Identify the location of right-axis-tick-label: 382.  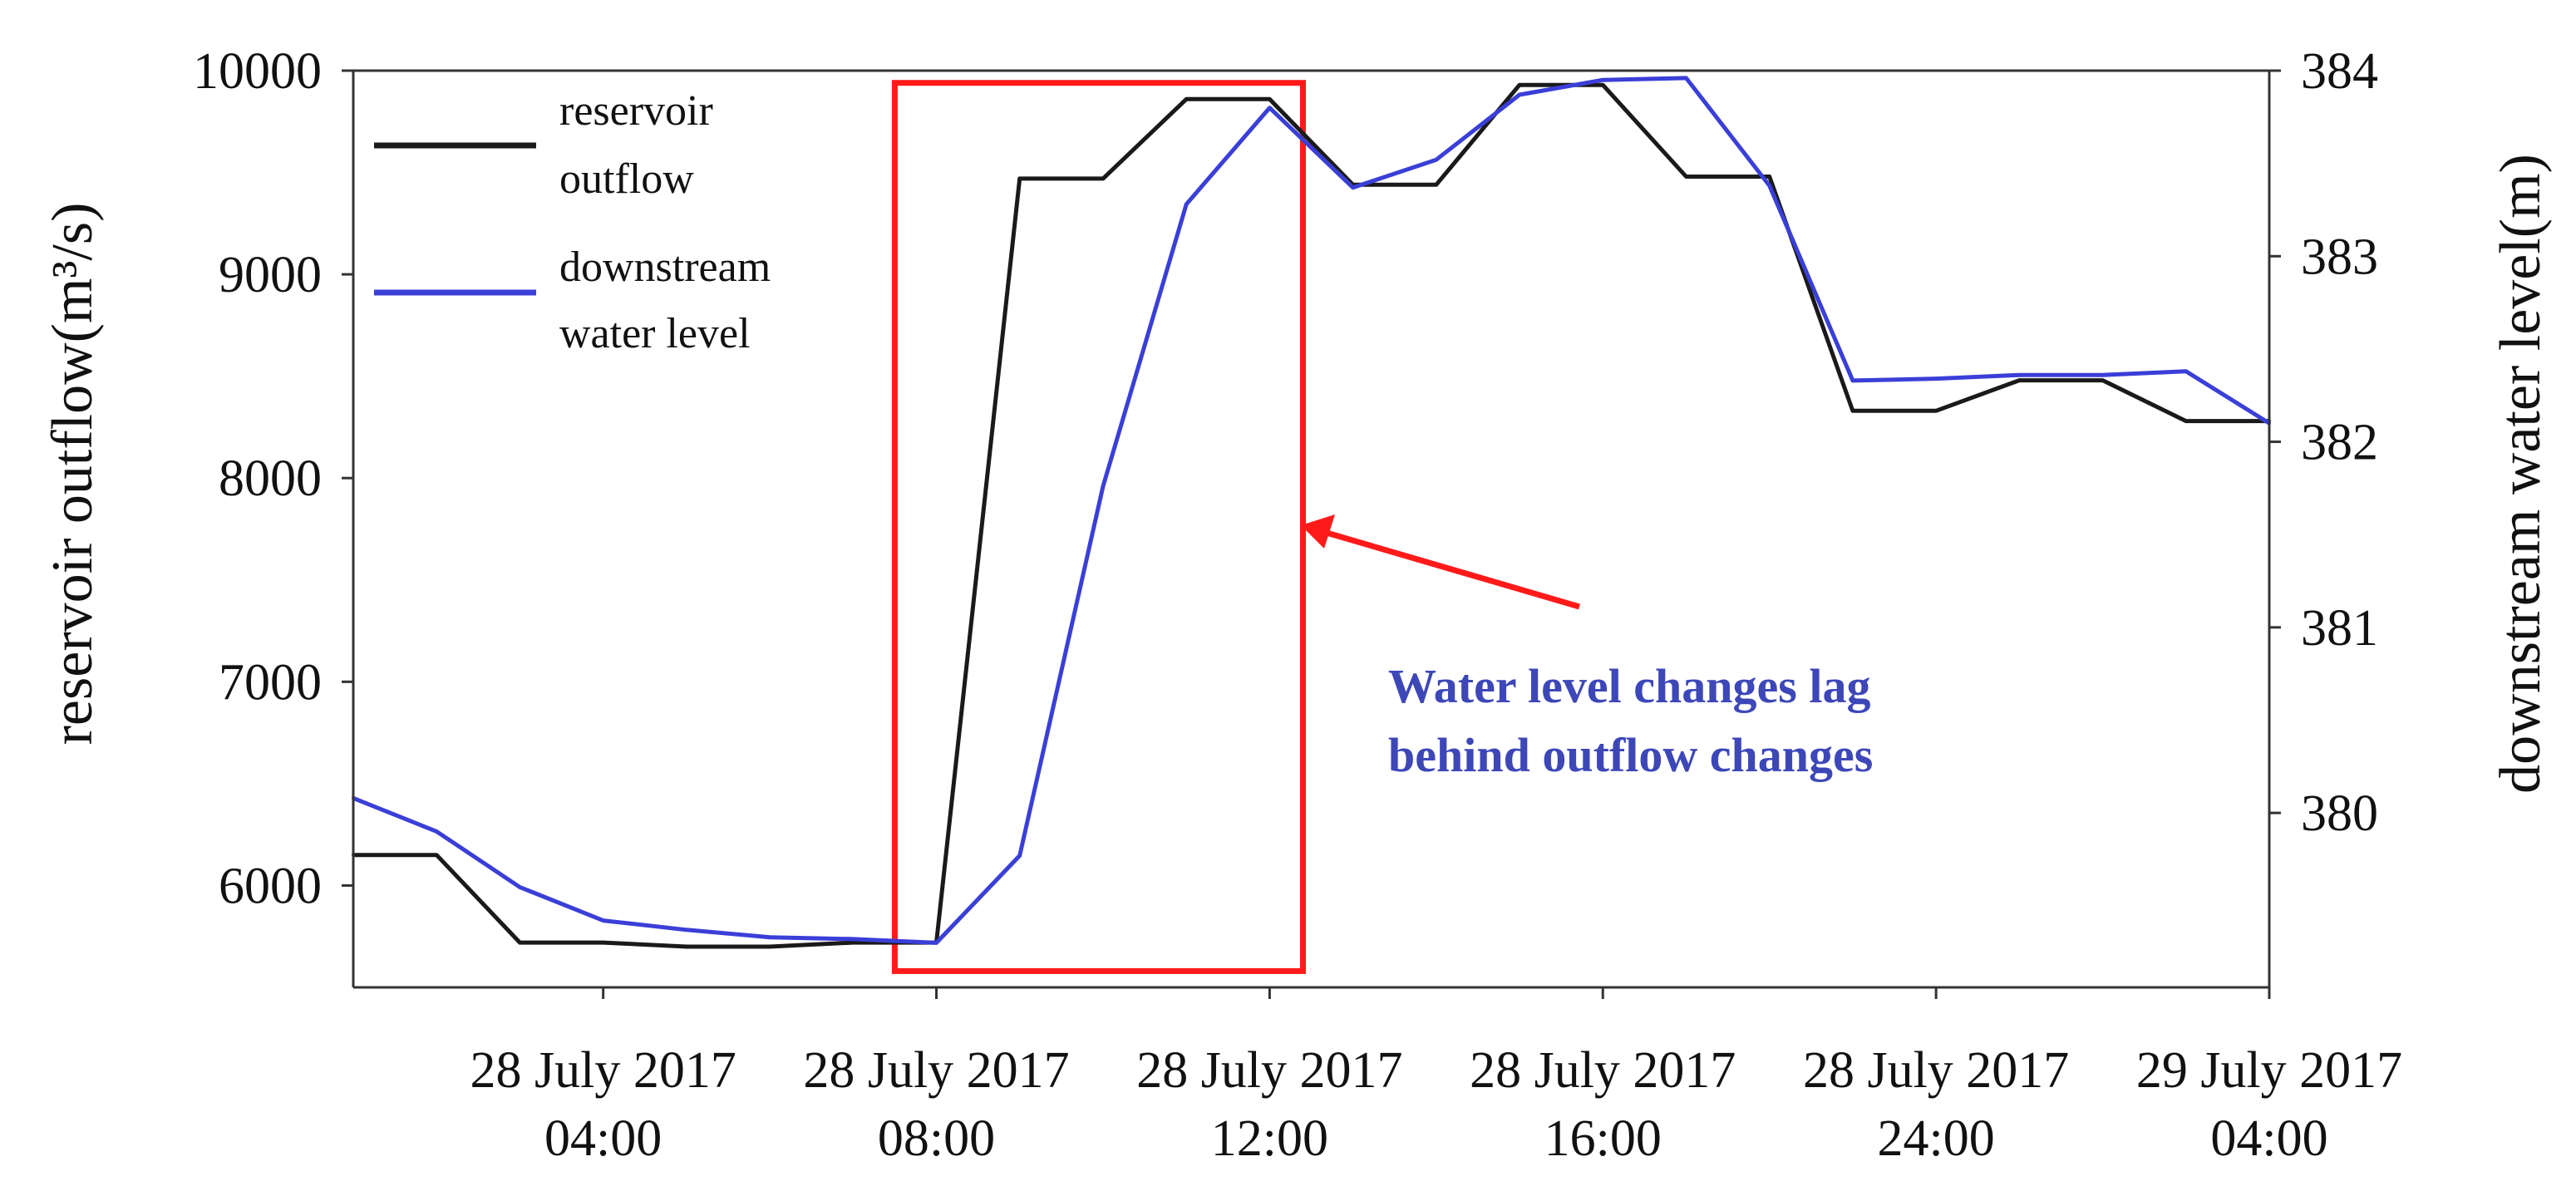
(2339, 443).